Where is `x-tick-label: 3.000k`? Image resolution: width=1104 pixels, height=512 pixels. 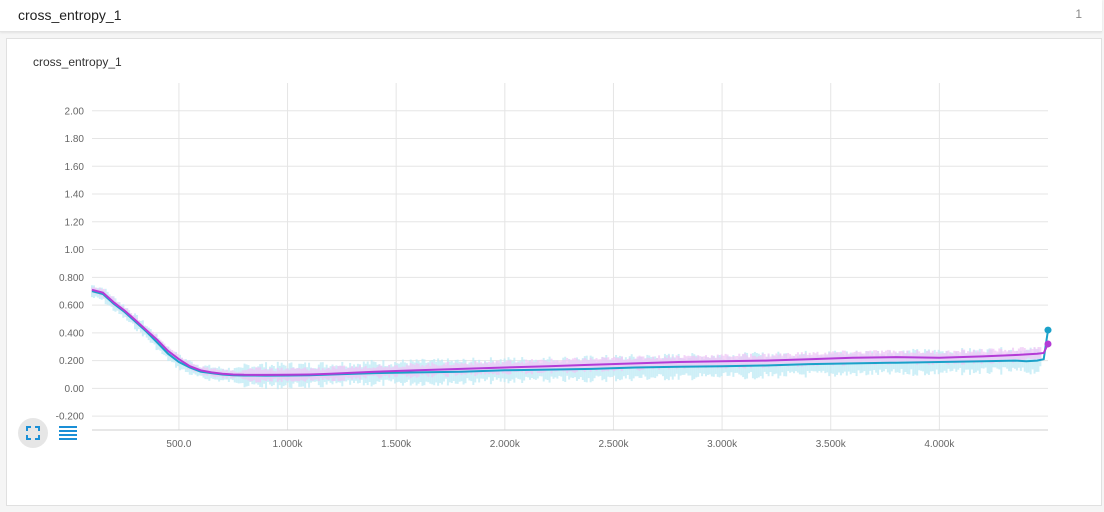 x-tick-label: 3.000k is located at coordinates (722, 444).